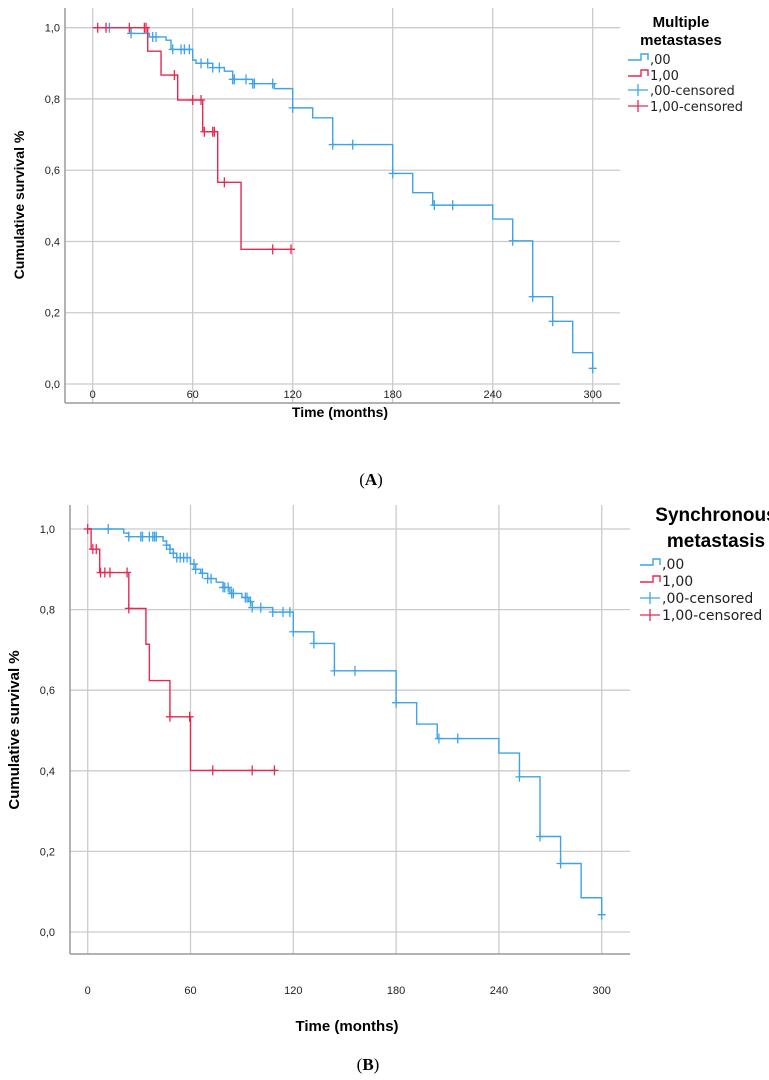  Describe the element at coordinates (371, 479) in the screenshot. I see `panel-label-a: (A)` at that location.